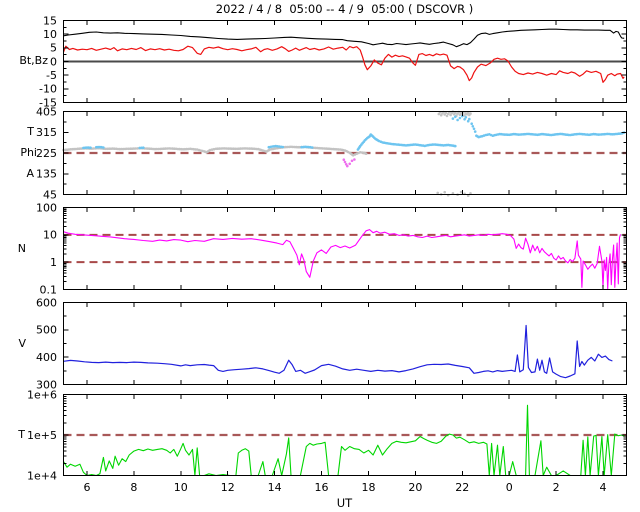 The image size is (640, 512). Describe the element at coordinates (322, 487) in the screenshot. I see `x-tick-label: 16` at that location.